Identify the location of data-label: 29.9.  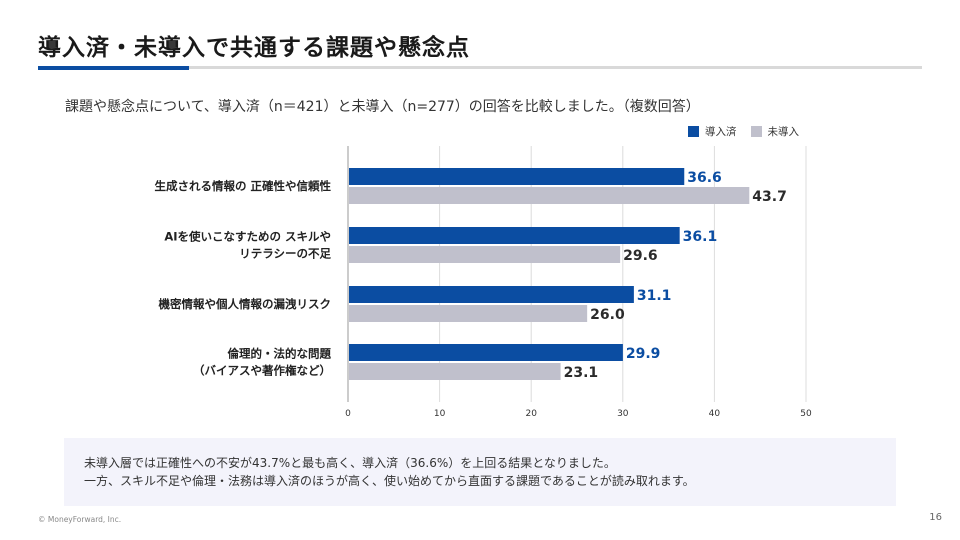
(643, 354).